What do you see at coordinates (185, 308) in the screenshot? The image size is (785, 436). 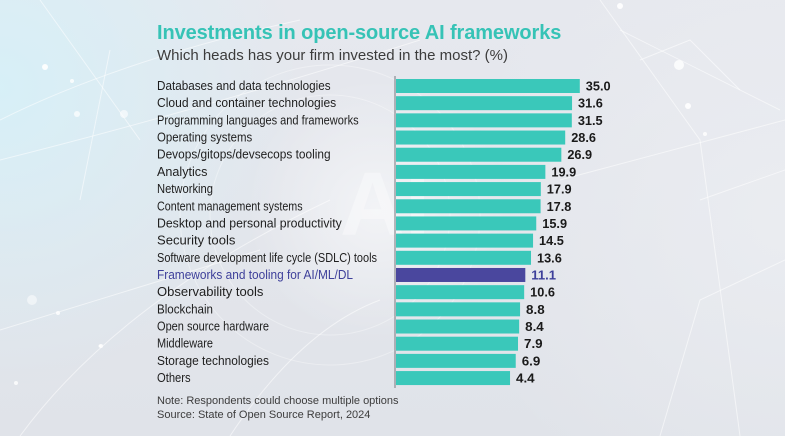 I see `category-label: Blockchain` at bounding box center [185, 308].